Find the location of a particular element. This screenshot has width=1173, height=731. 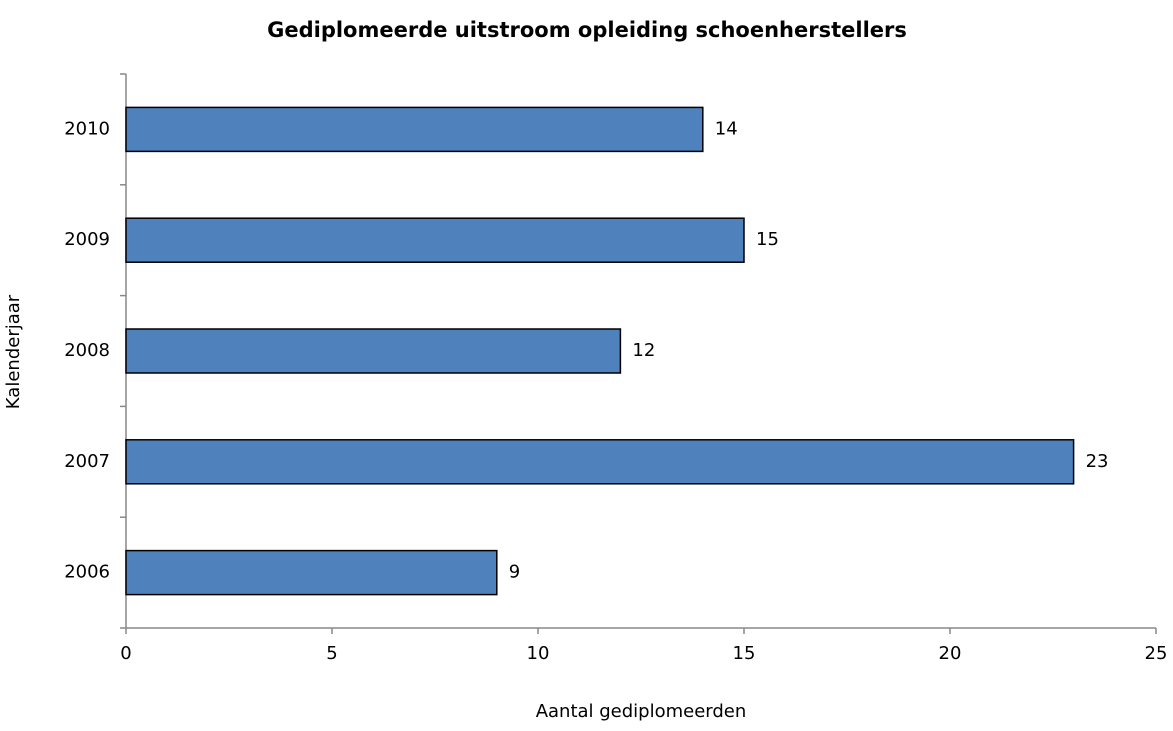

value-label: 14 is located at coordinates (726, 128).